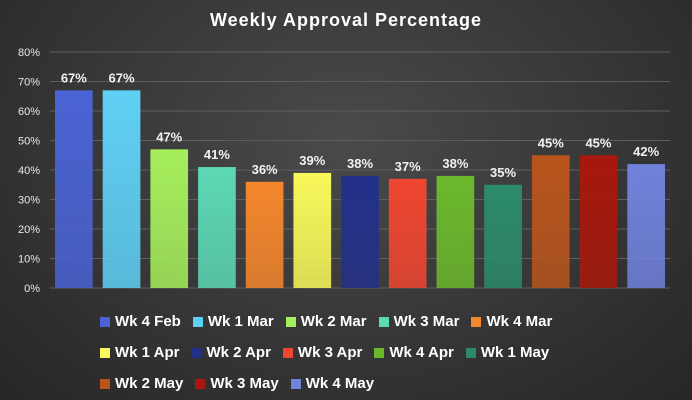 The image size is (692, 400). I want to click on chart-title: Weekly Approval Percentage, so click(346, 20).